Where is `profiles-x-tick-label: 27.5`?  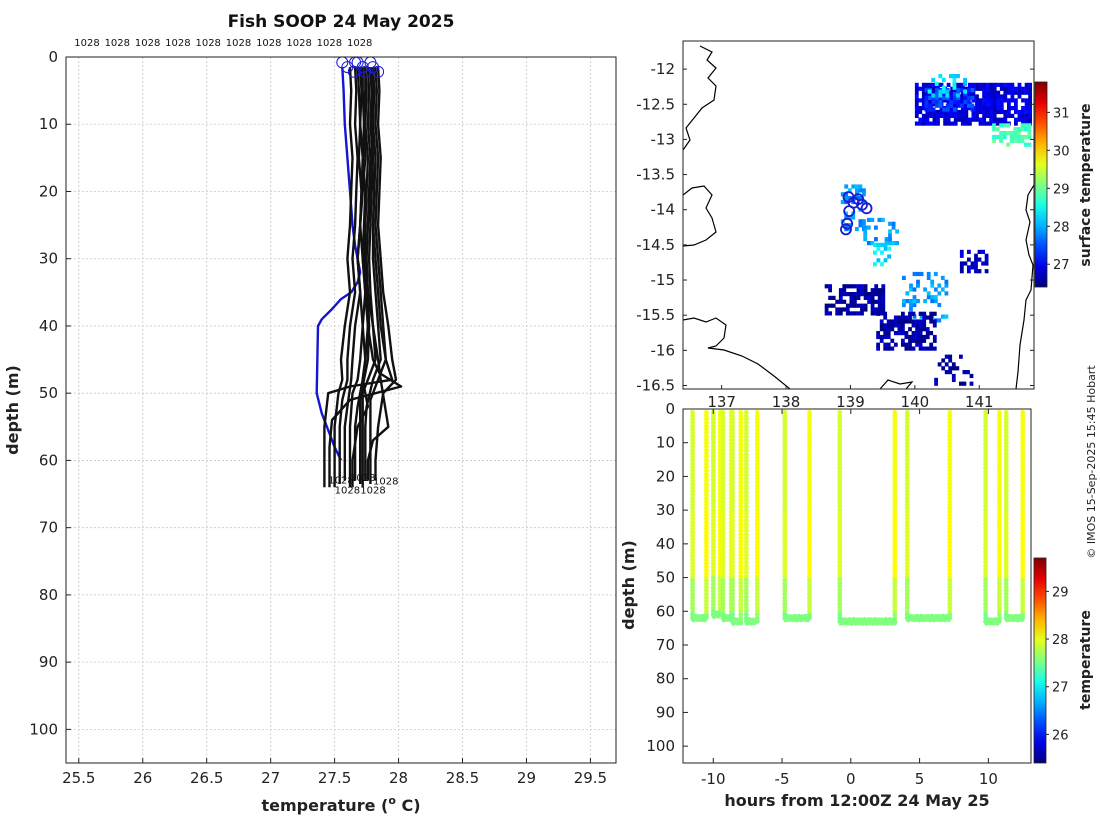 profiles-x-tick-label: 27.5 is located at coordinates (334, 778).